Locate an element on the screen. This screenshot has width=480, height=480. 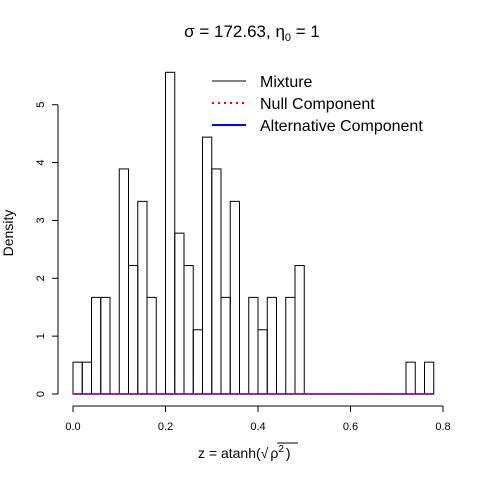
y-ticks: 0 1 2 3 4 5 is located at coordinates (46, 249).